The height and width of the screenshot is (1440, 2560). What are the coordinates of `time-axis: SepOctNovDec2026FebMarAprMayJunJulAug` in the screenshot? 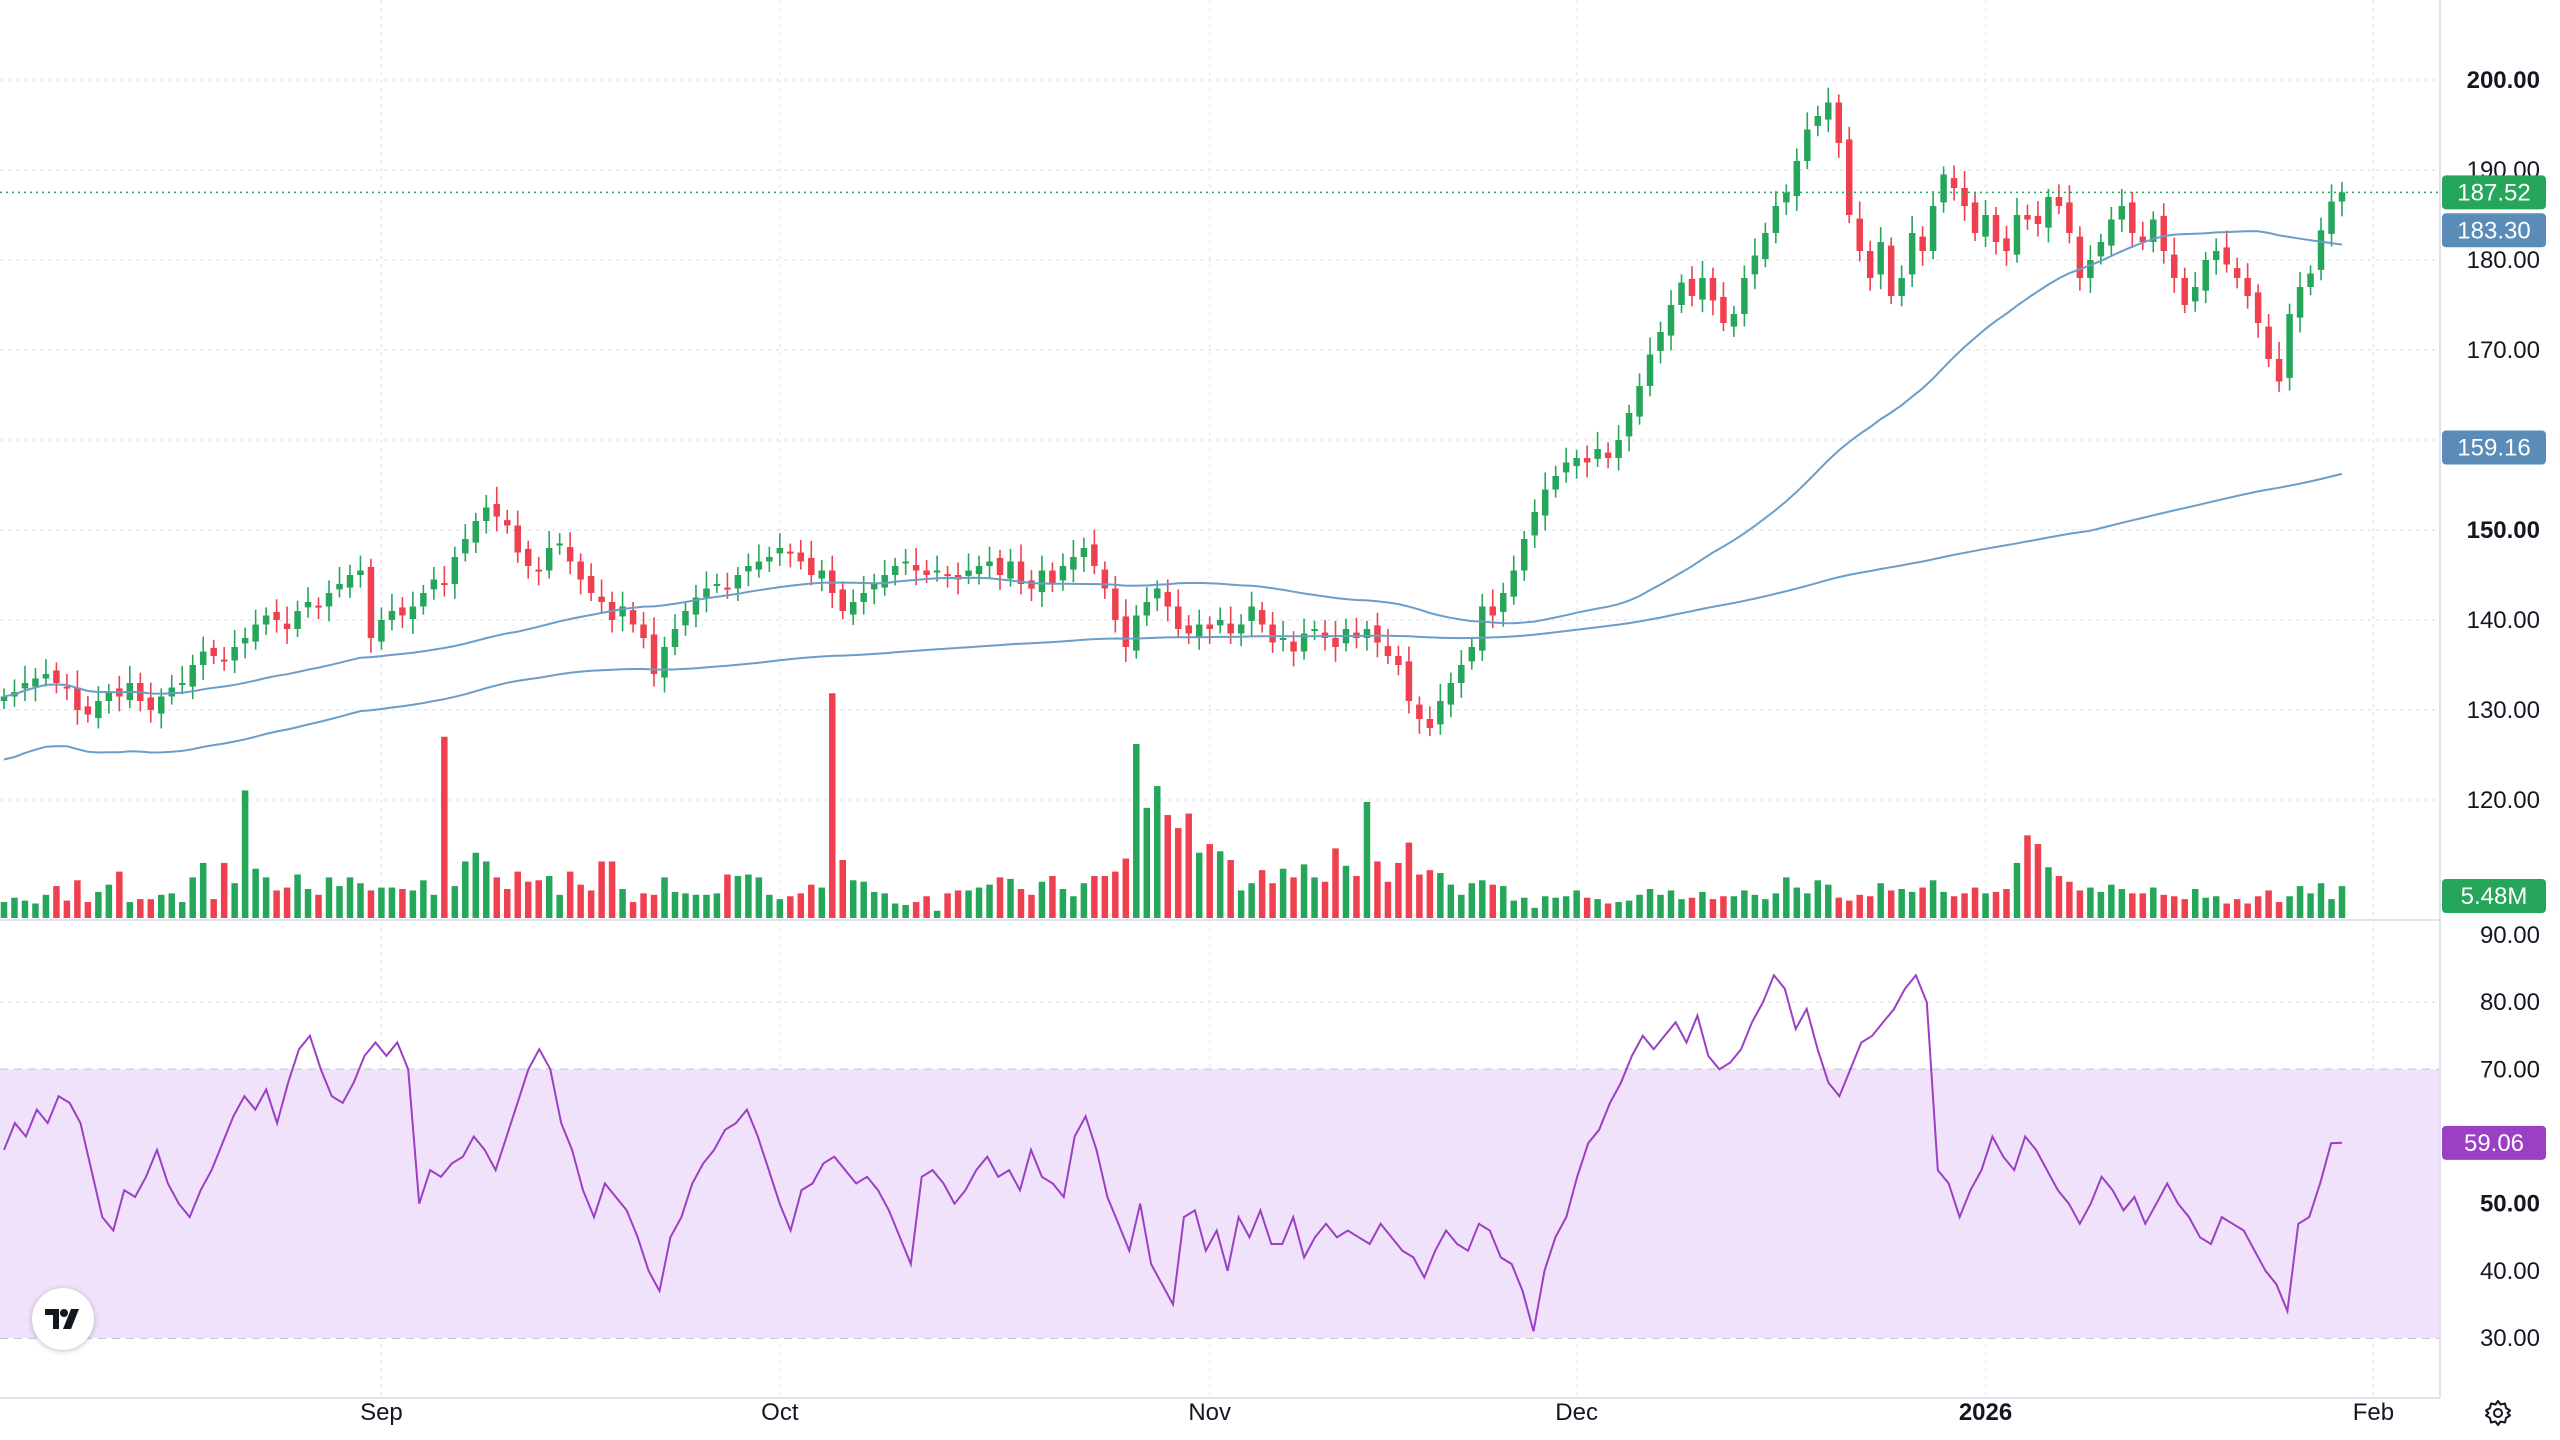 It's located at (1460, 1412).